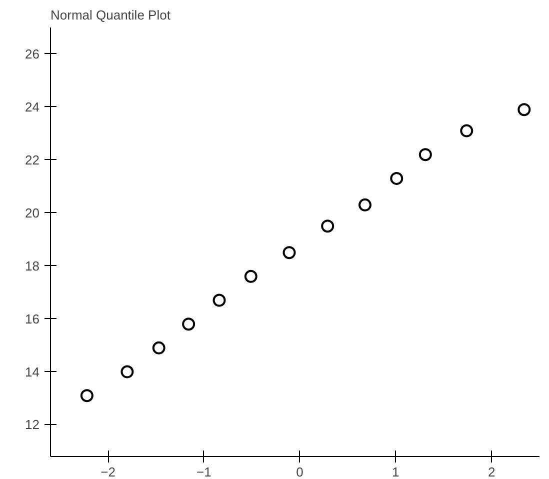 The height and width of the screenshot is (479, 549). I want to click on x-tick-label: 0, so click(300, 471).